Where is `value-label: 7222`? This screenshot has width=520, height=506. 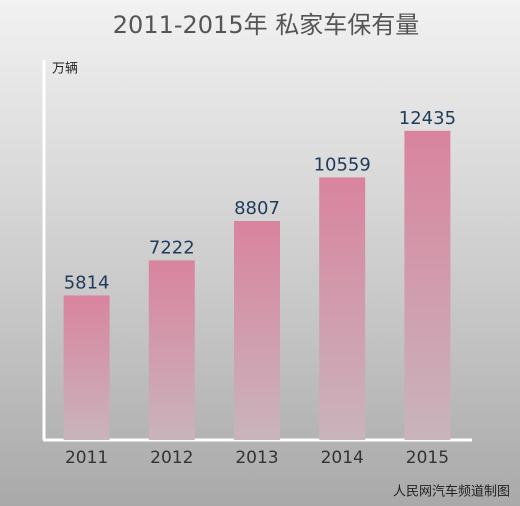 value-label: 7222 is located at coordinates (172, 247).